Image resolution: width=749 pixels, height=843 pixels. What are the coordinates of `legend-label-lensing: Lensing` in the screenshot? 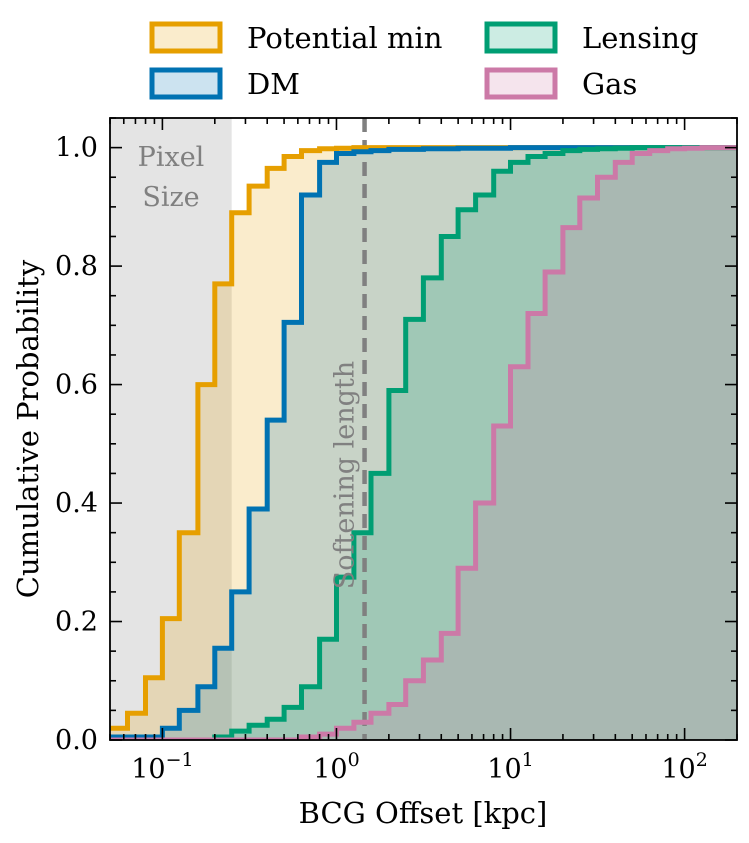 It's located at (640, 38).